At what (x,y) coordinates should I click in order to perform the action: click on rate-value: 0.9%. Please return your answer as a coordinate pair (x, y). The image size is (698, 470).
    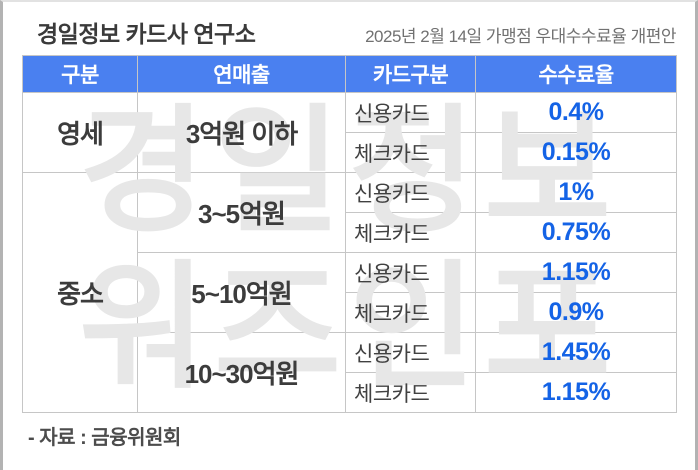
    Looking at the image, I should click on (576, 312).